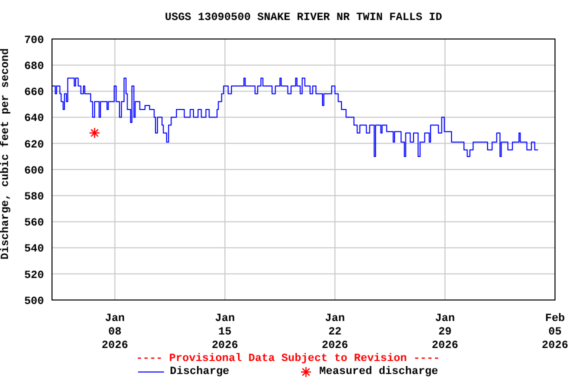 The width and height of the screenshot is (576, 384). I want to click on x-tick-label: Jan 15 2026, so click(225, 332).